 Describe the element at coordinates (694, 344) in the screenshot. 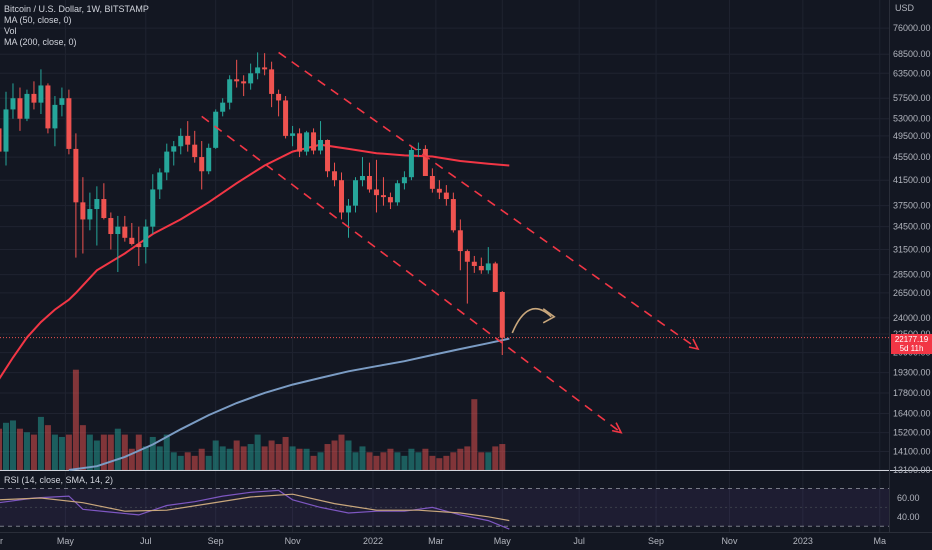

I see `channel-upper-arrowhead` at that location.